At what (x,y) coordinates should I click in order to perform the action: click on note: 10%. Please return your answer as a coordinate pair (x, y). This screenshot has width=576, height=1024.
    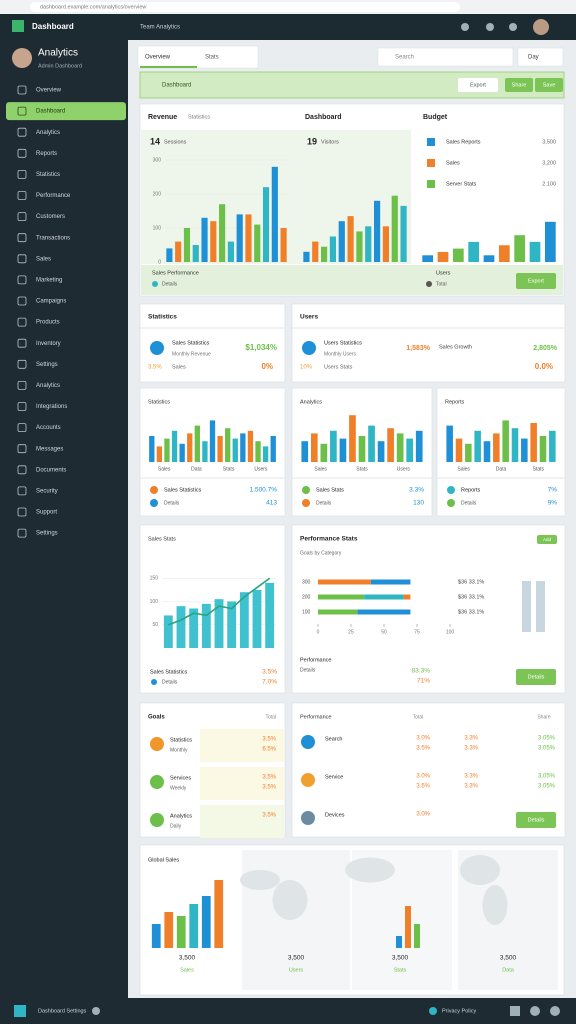
    Looking at the image, I should click on (306, 368).